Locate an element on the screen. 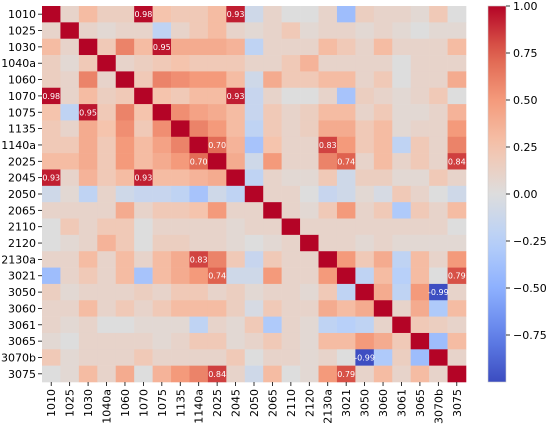  colorbar-tick-label: −0.50 is located at coordinates (530, 288).